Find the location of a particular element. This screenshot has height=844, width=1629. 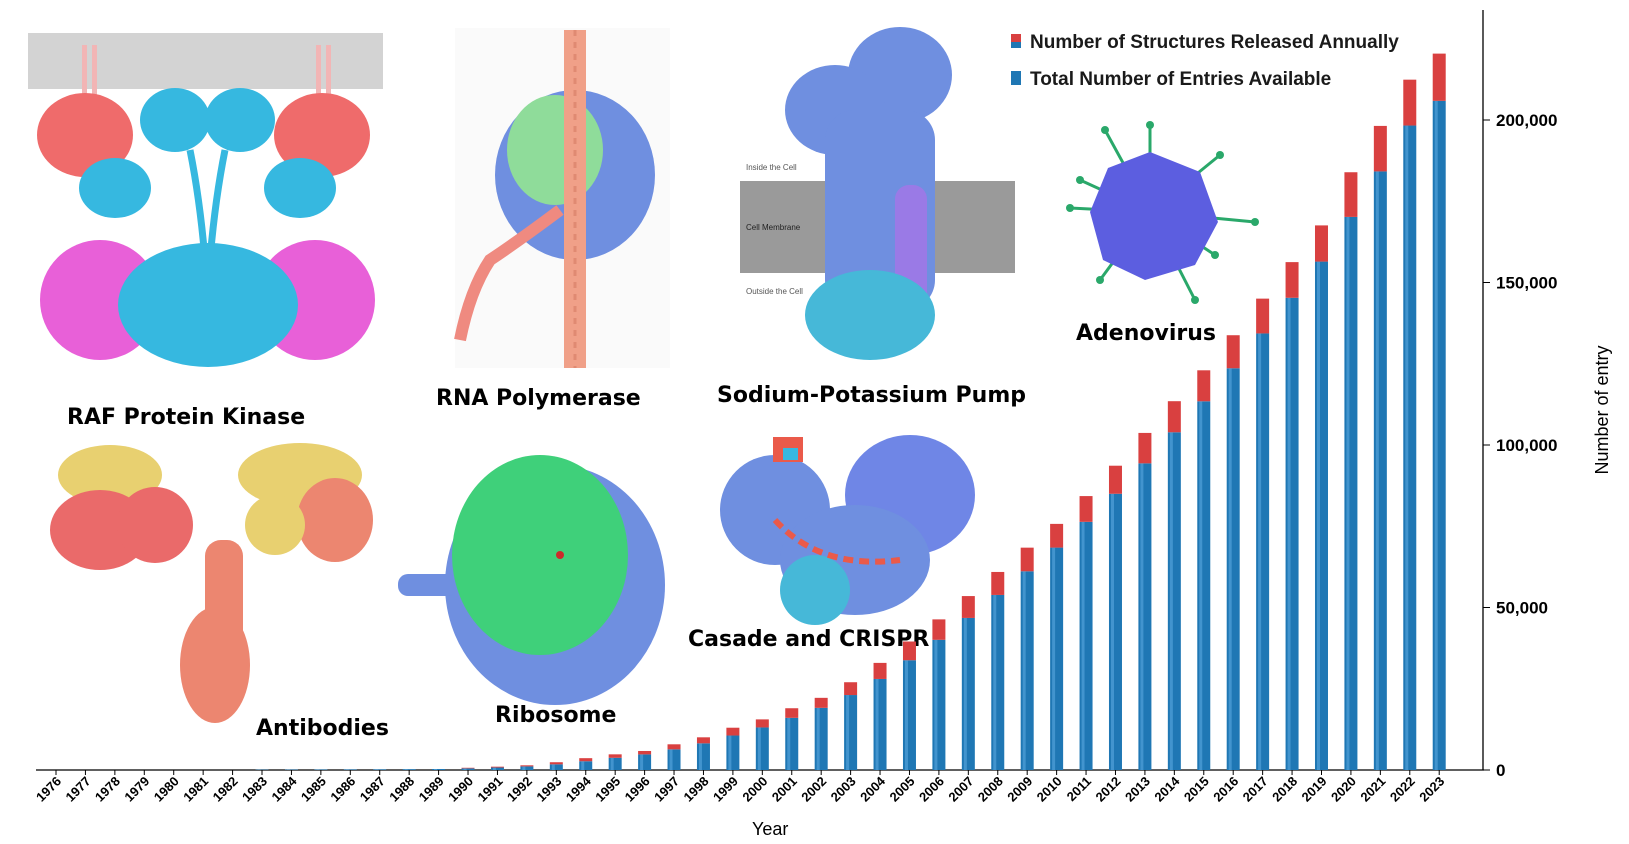

bar-released-2007 is located at coordinates (968, 607).